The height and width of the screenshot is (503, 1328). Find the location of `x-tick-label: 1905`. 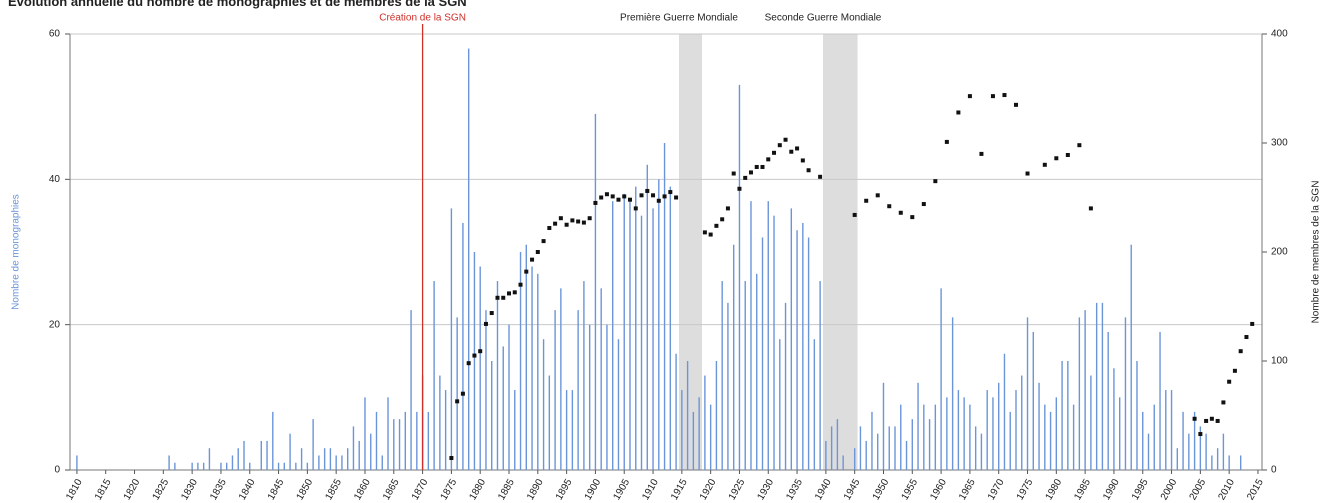

x-tick-label: 1905 is located at coordinates (621, 489).